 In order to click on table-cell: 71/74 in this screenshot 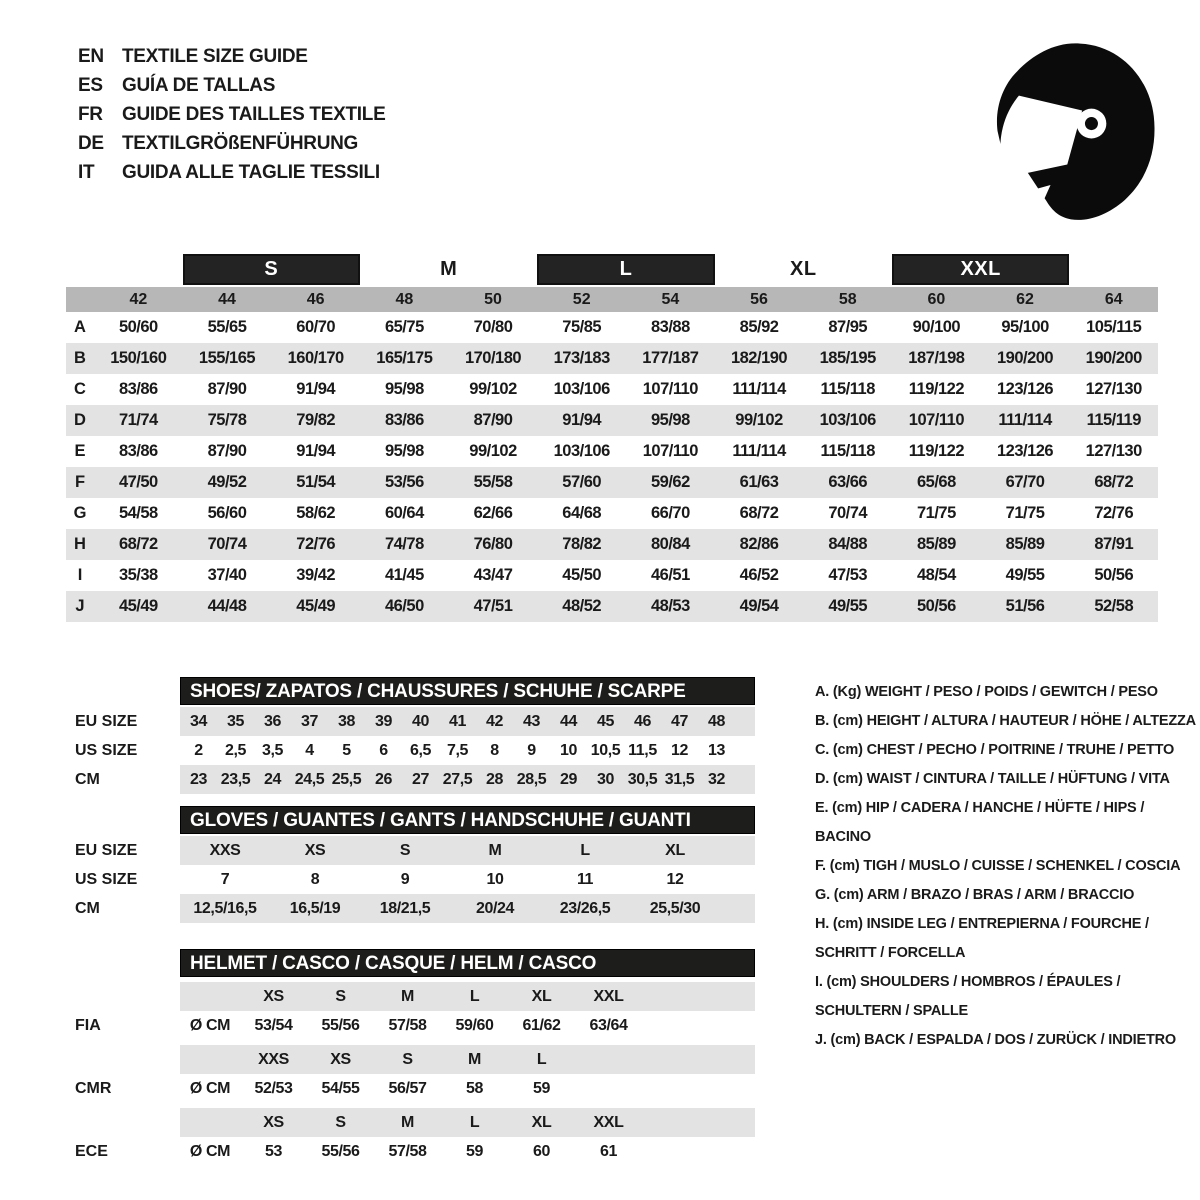, I will do `click(138, 420)`.